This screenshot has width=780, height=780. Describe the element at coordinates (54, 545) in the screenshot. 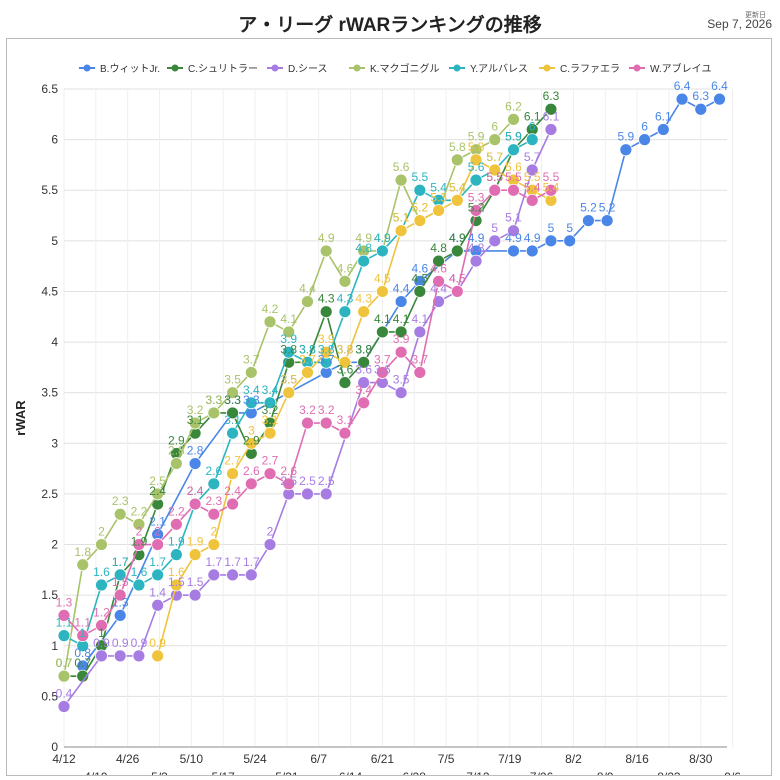

I see `y-tick-label: 2` at that location.